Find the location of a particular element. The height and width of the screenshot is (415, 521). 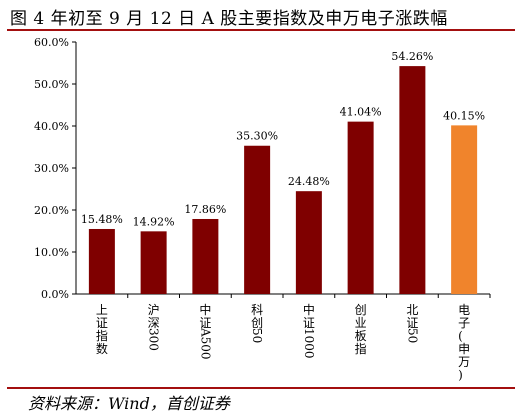

category-label-char: 申 is located at coordinates (464, 349).